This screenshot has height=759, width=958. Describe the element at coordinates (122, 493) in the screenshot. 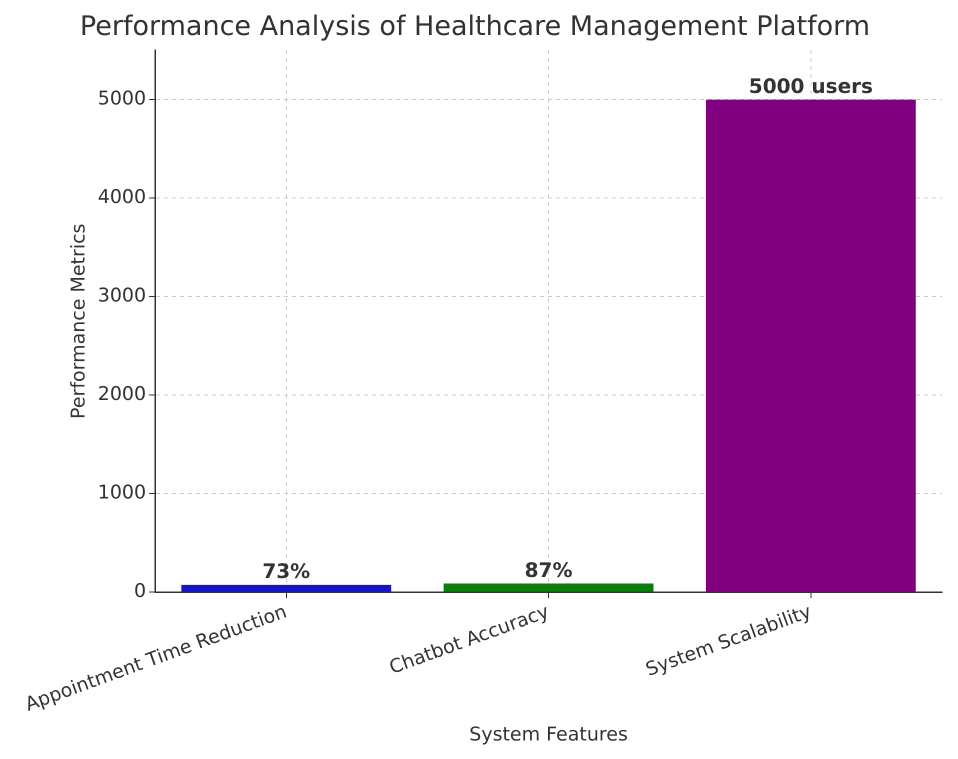

I see `y-tick-label: 1000` at that location.